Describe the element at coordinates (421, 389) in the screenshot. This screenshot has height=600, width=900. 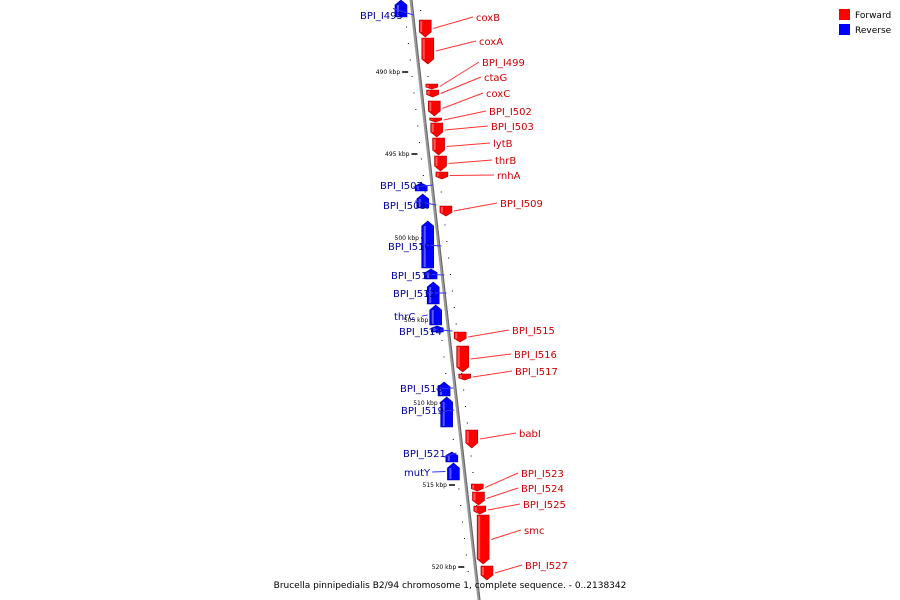
I see `gene-label-bpi_i518: BPI_I518` at that location.